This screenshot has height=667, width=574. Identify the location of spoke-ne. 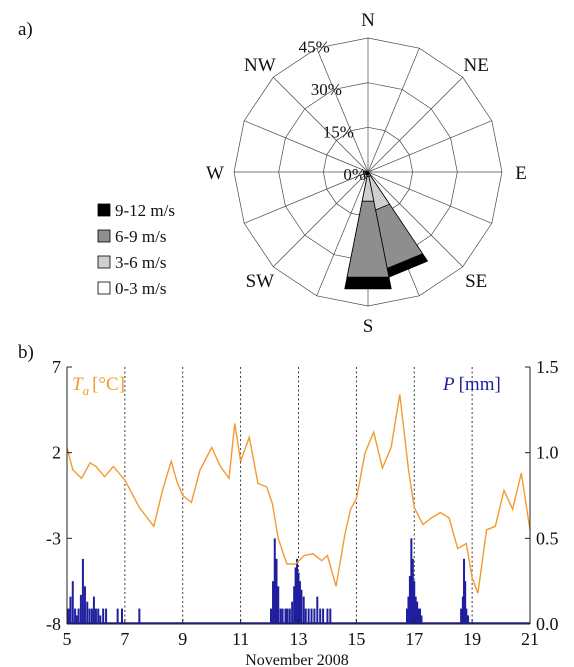
(415, 125).